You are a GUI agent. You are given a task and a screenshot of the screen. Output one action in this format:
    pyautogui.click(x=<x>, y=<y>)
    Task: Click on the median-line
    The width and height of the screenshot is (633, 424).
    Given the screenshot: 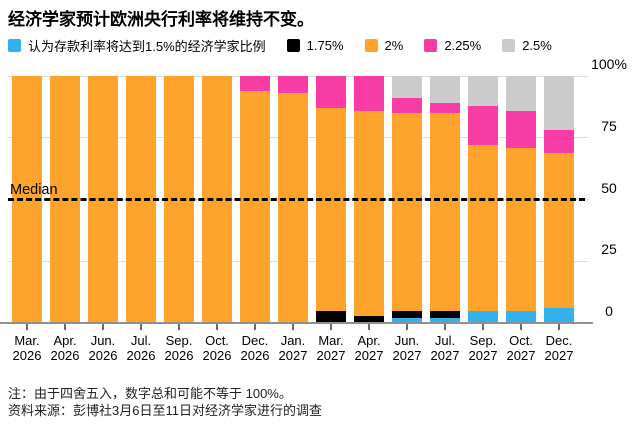 What is the action you would take?
    pyautogui.click(x=296, y=199)
    